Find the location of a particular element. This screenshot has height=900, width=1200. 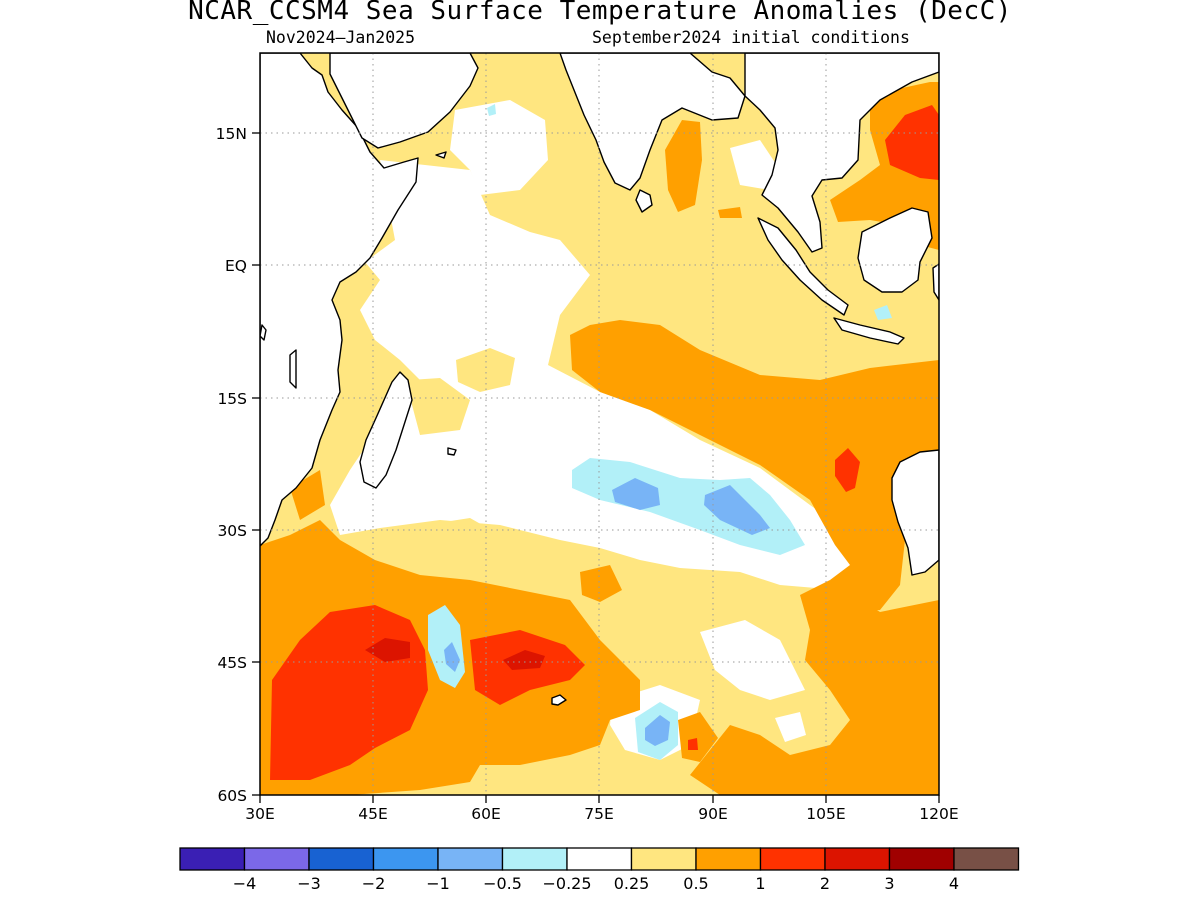

neutral-region-south is located at coordinates (752, 660).